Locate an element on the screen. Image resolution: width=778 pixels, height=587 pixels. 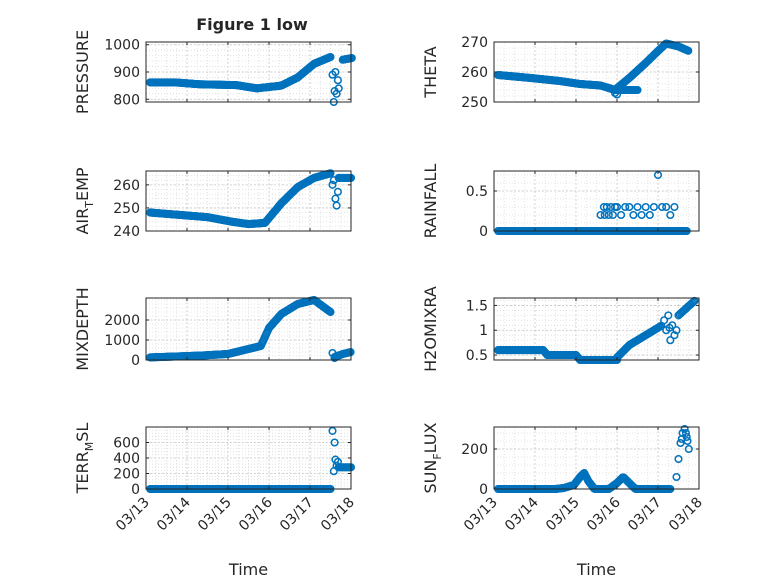
y-tick-label: 2000 is located at coordinates (122, 321).